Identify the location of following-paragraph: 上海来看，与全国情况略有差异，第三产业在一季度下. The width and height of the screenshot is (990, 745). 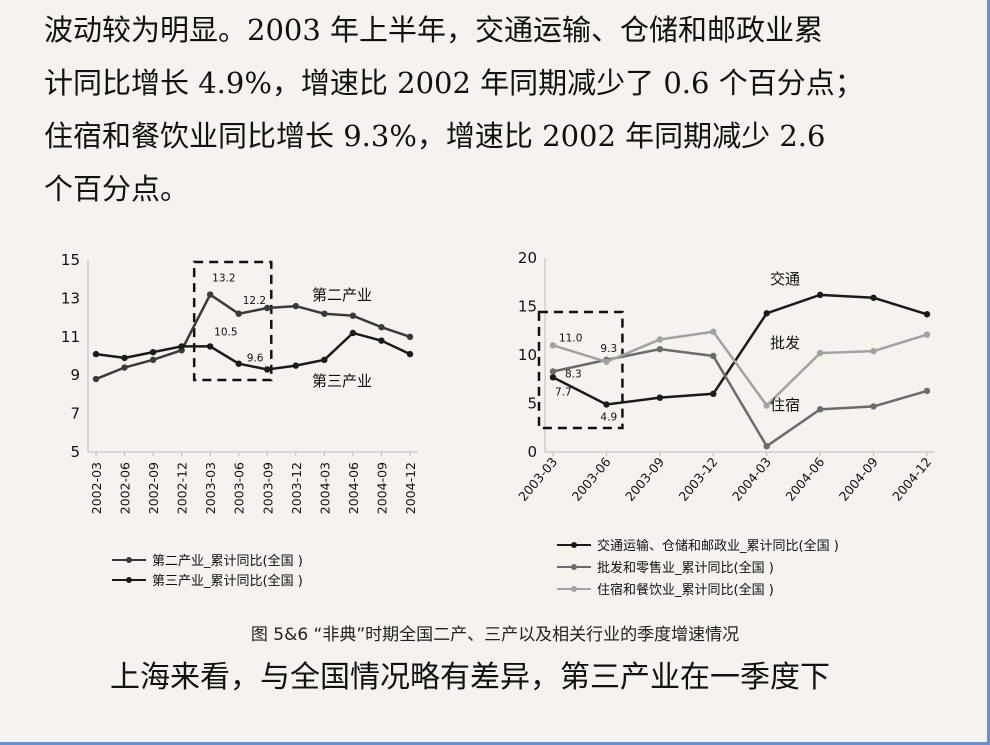
(470, 677).